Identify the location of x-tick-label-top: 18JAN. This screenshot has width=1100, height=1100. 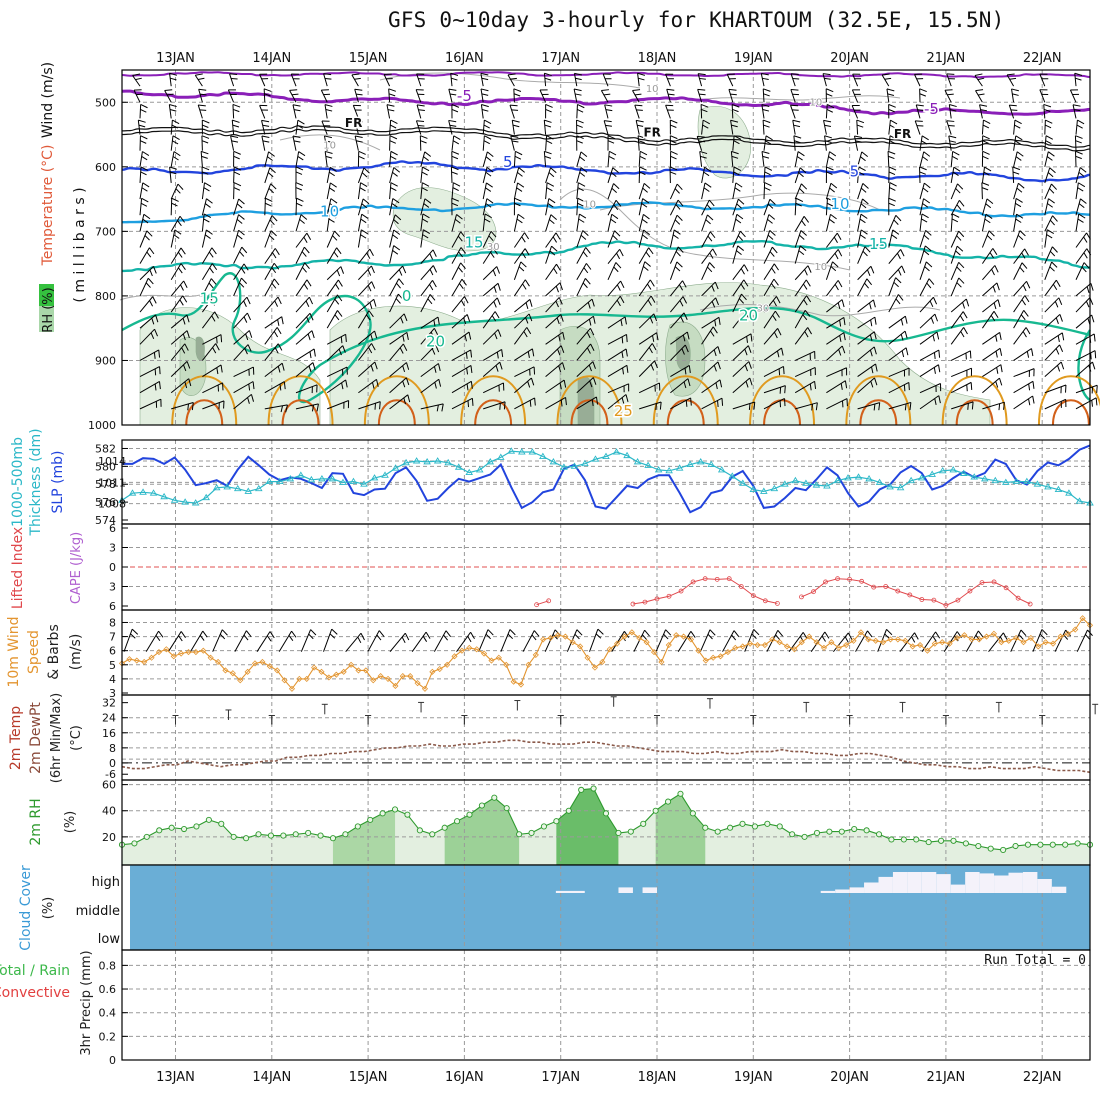
(657, 58).